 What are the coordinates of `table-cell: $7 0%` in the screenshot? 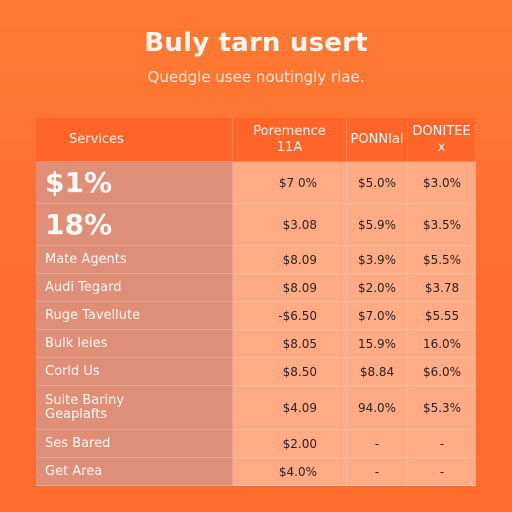 It's located at (290, 183).